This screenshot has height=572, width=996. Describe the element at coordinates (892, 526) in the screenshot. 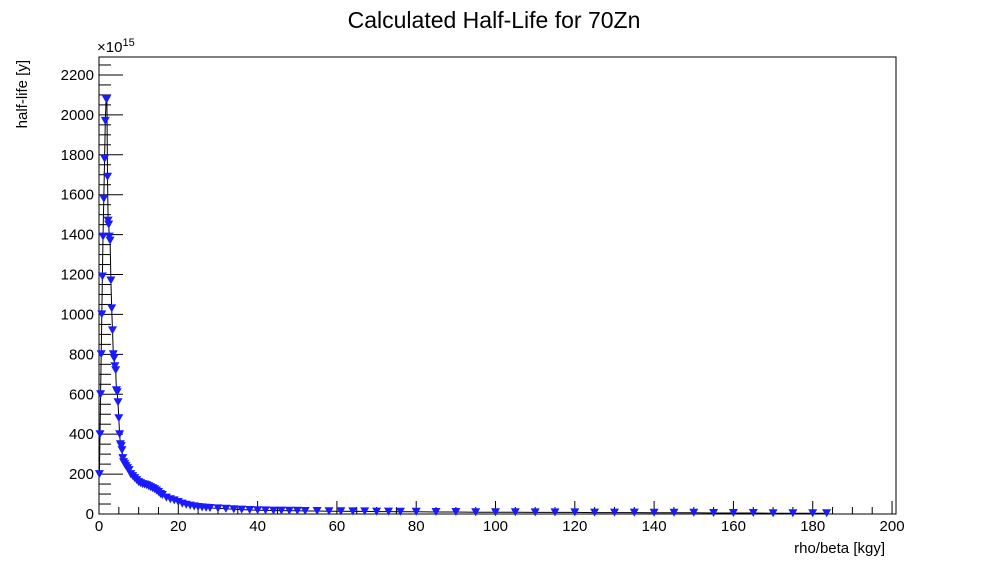

I see `x-tick-label: 200` at that location.